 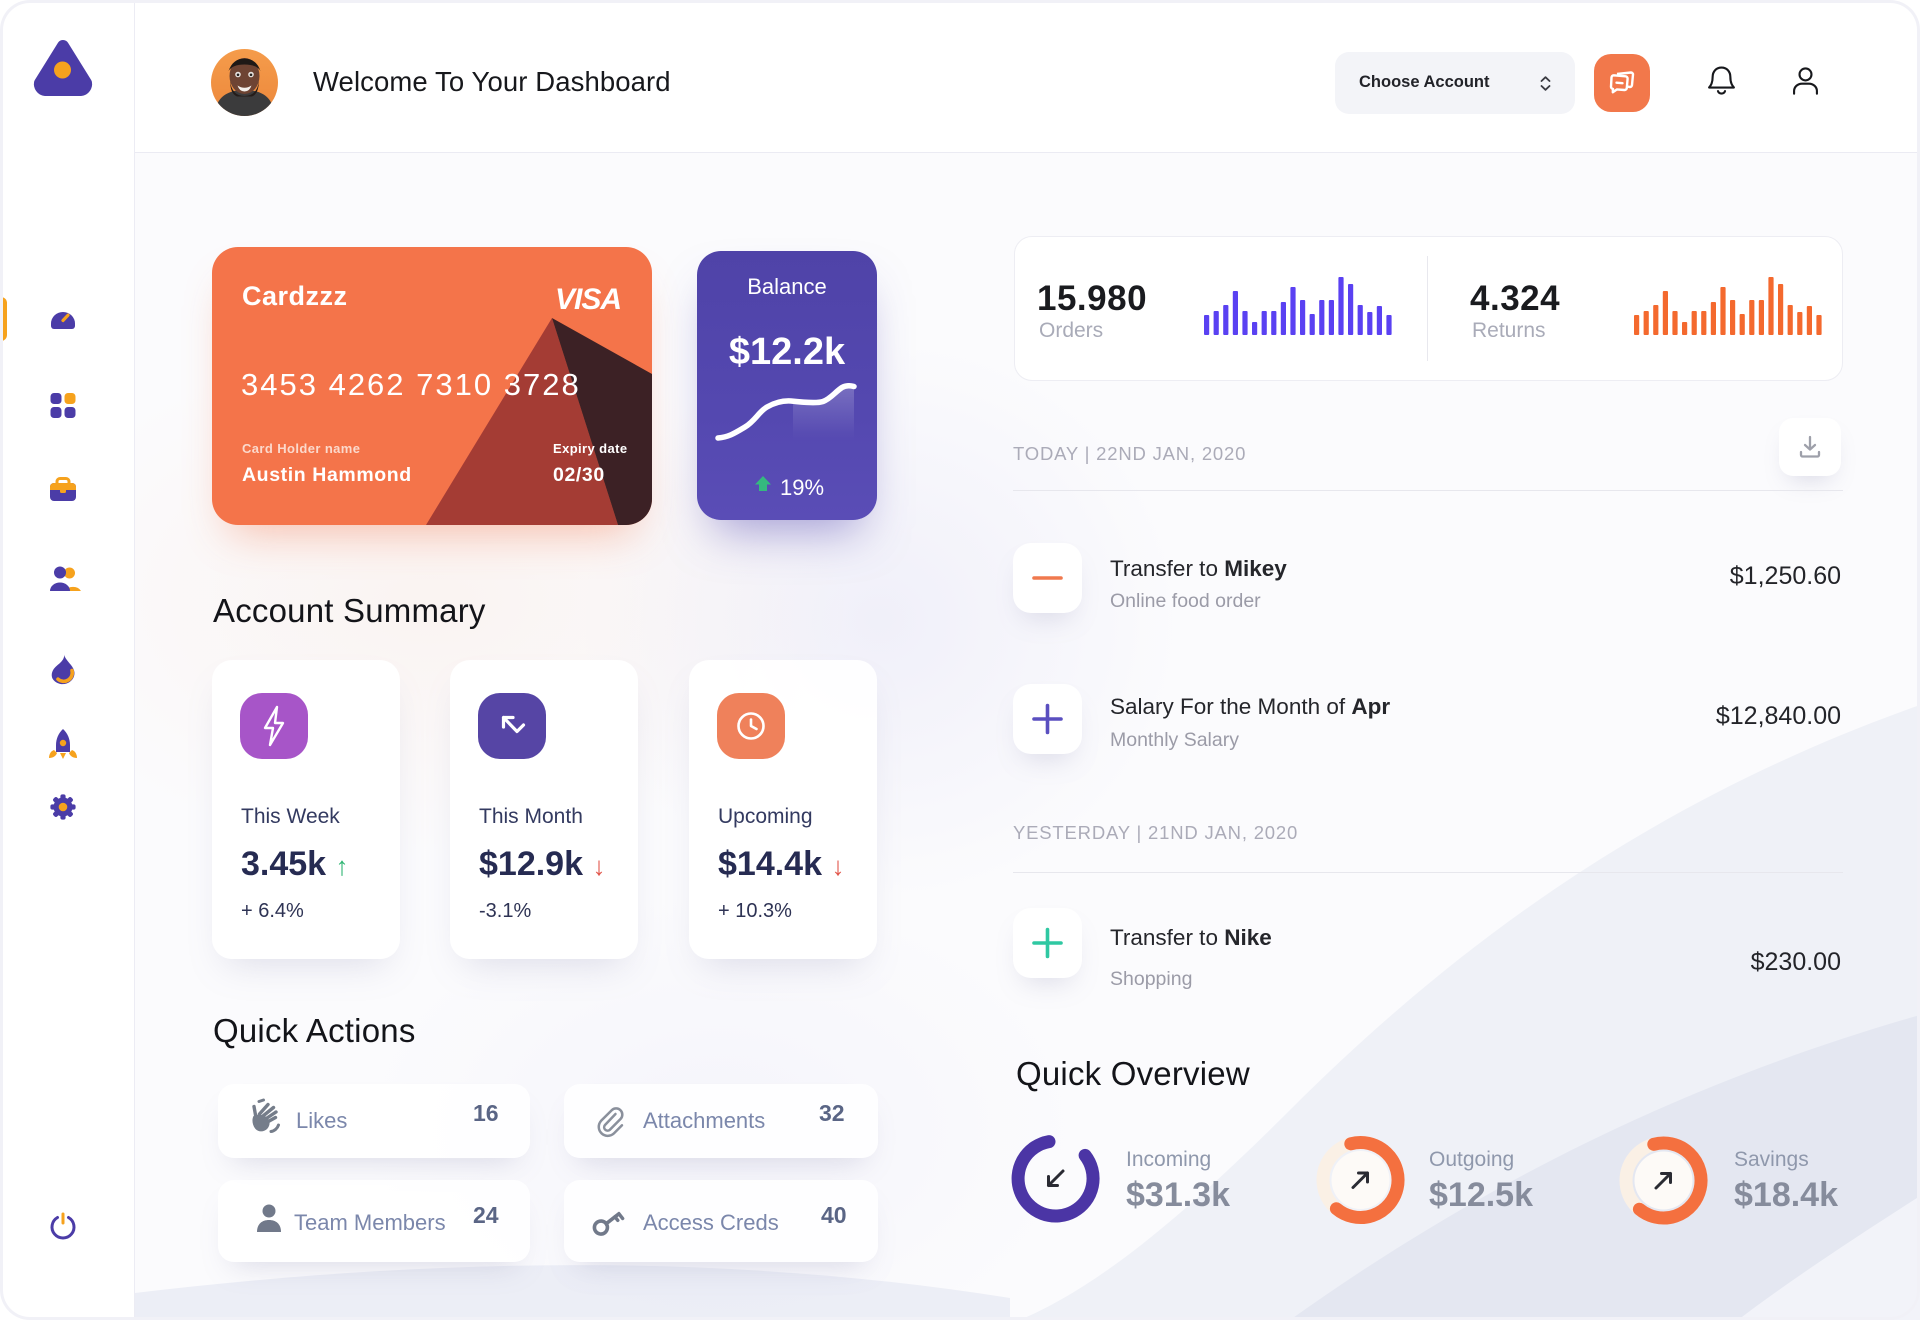 What do you see at coordinates (802, 488) in the screenshot?
I see `svg-text: 19%` at bounding box center [802, 488].